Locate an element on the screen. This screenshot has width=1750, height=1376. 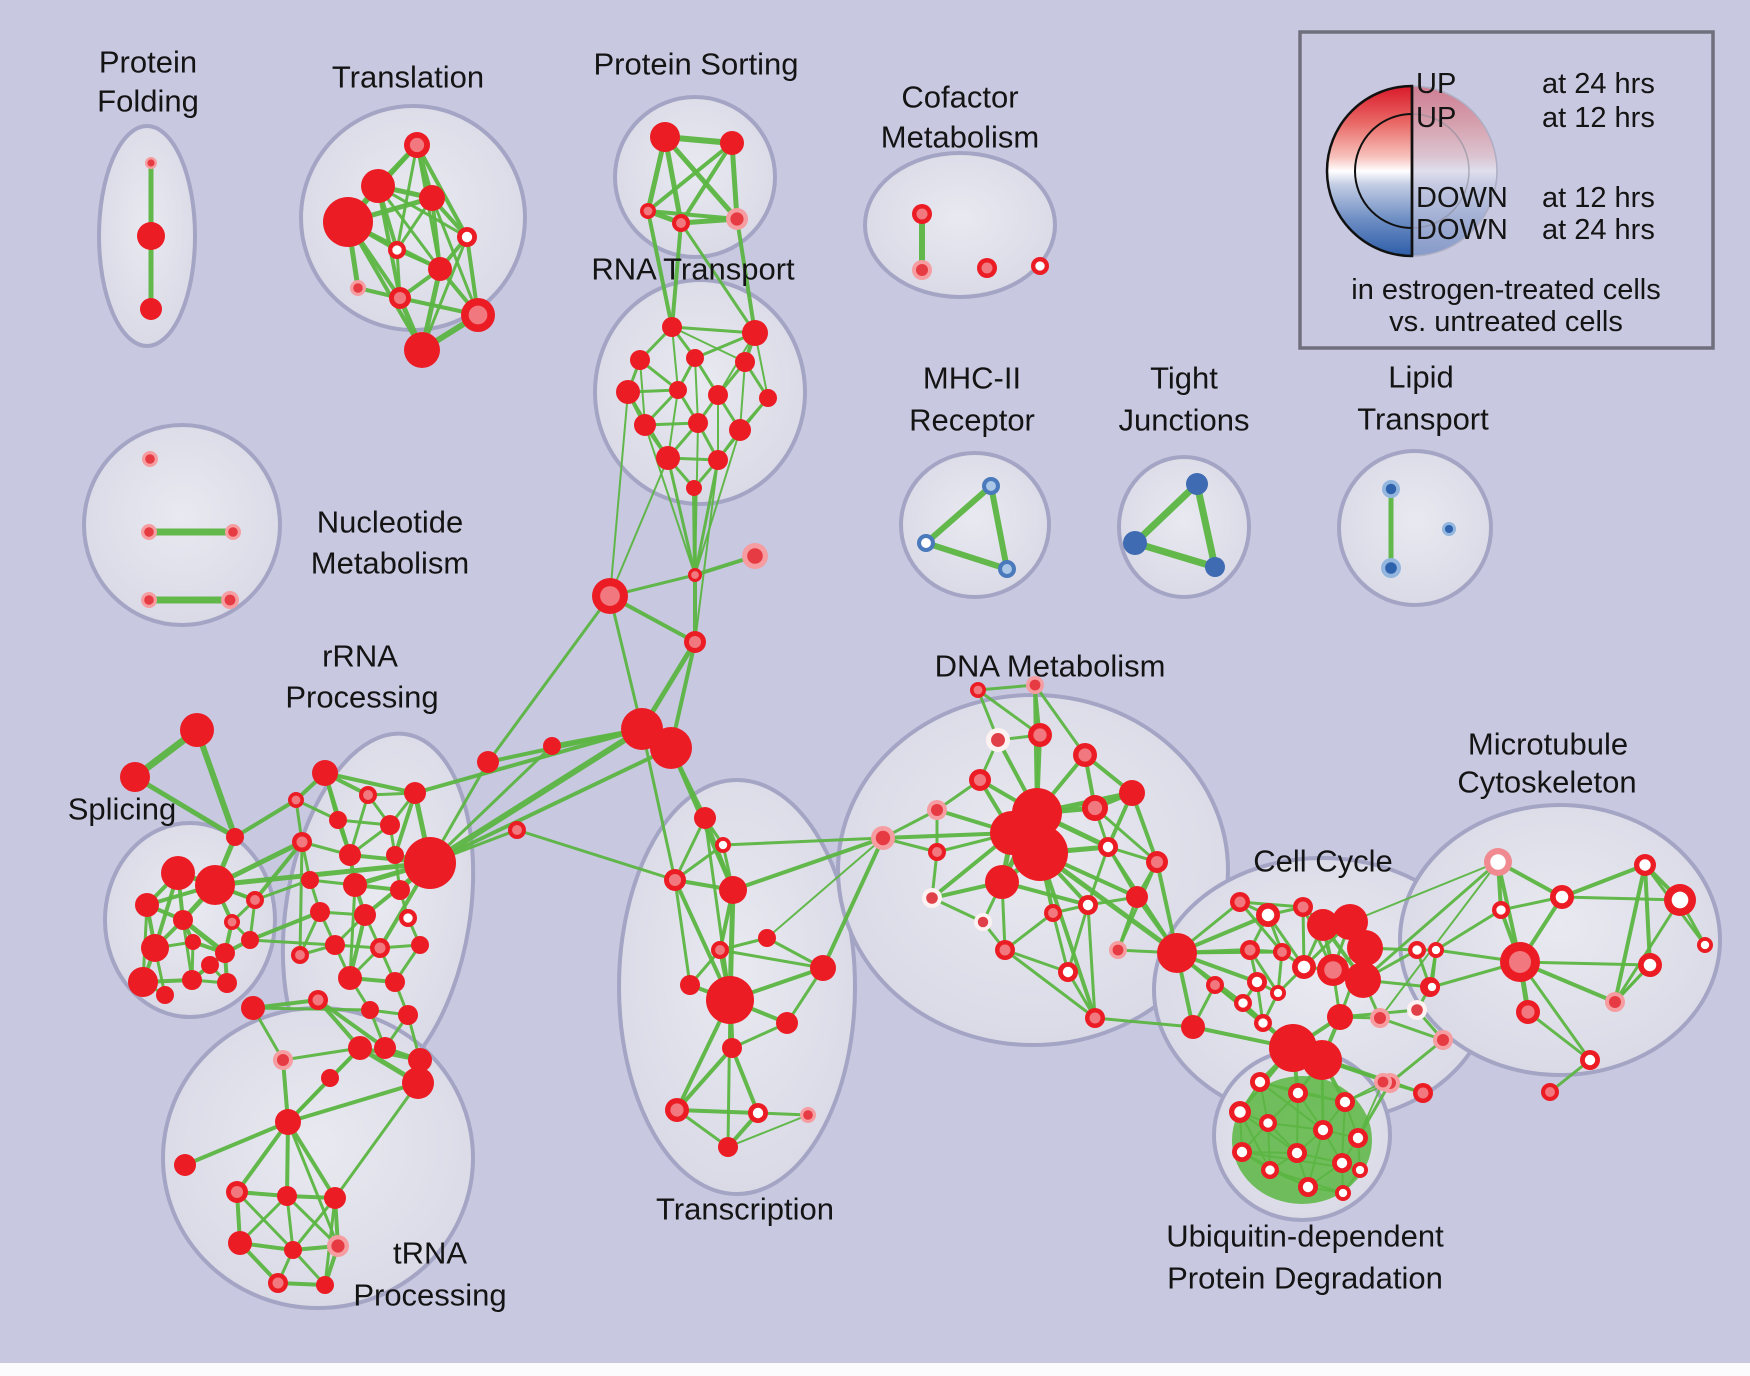
cluster-label-translation: Translation is located at coordinates (408, 77).